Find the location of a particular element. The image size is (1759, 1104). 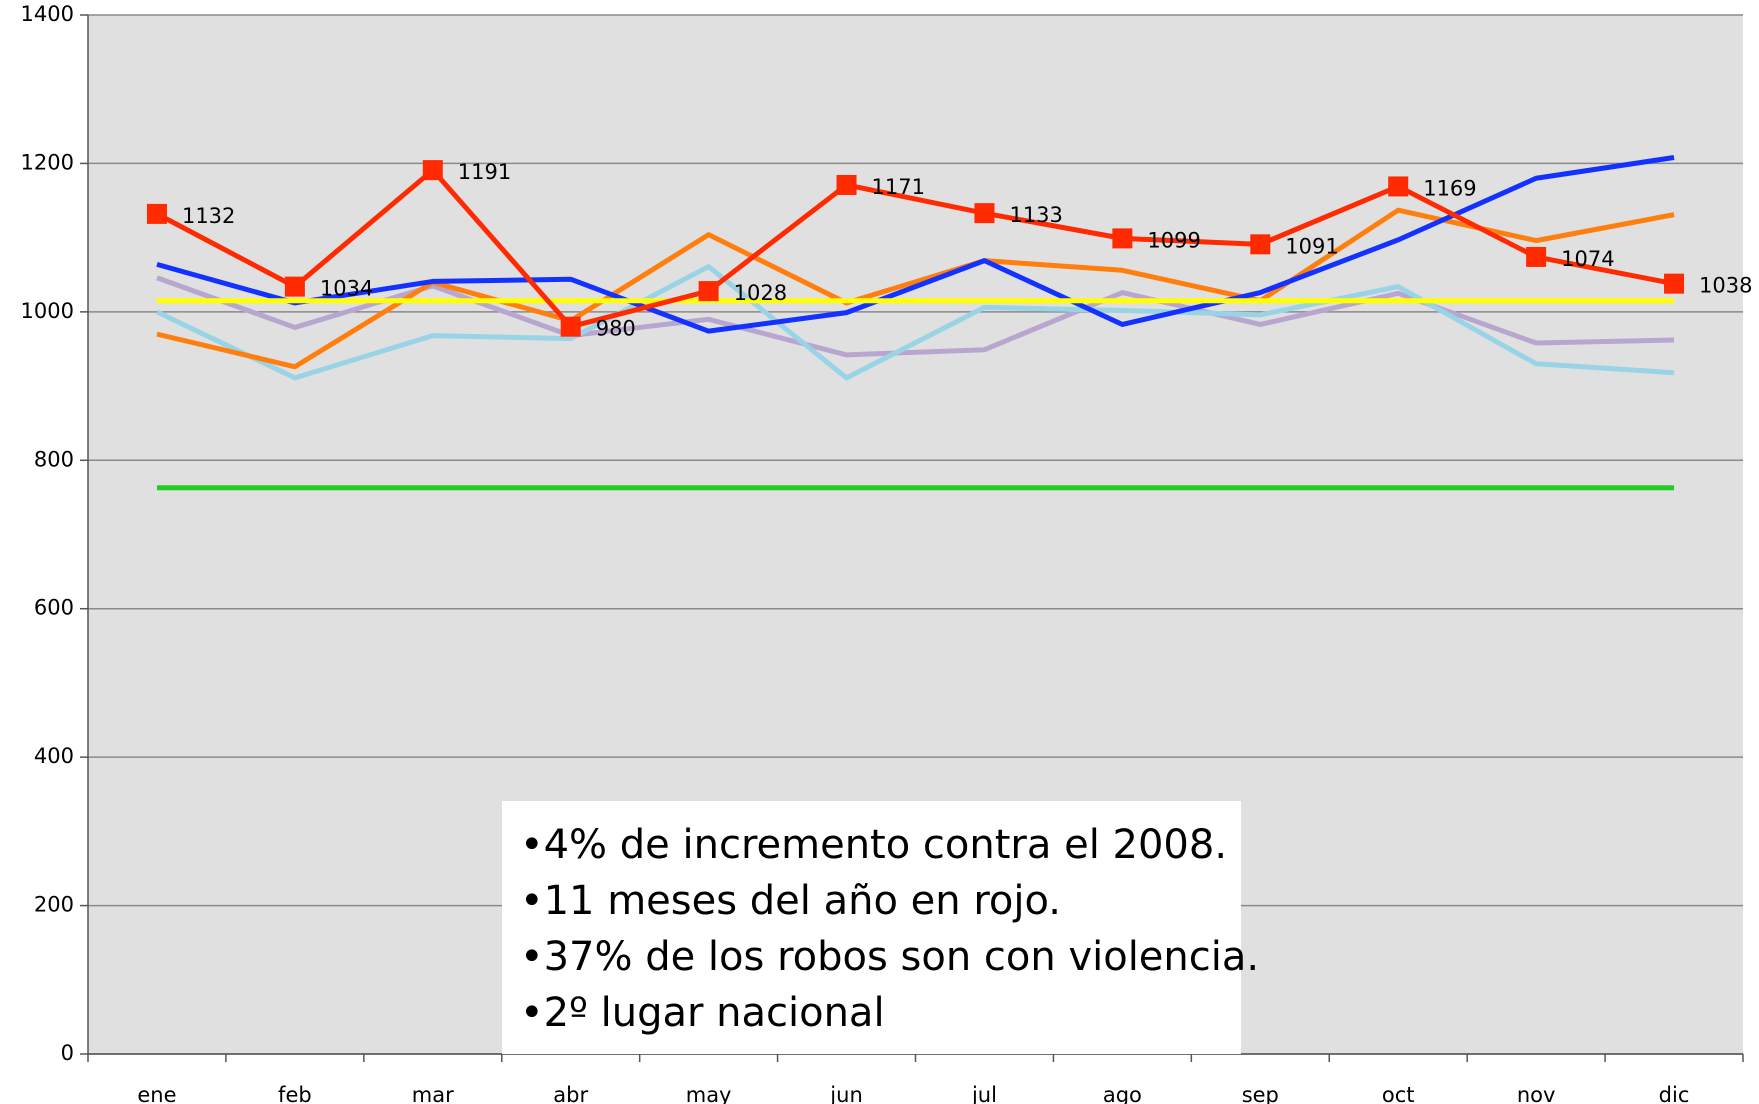

data-label: 1191 is located at coordinates (484, 172).